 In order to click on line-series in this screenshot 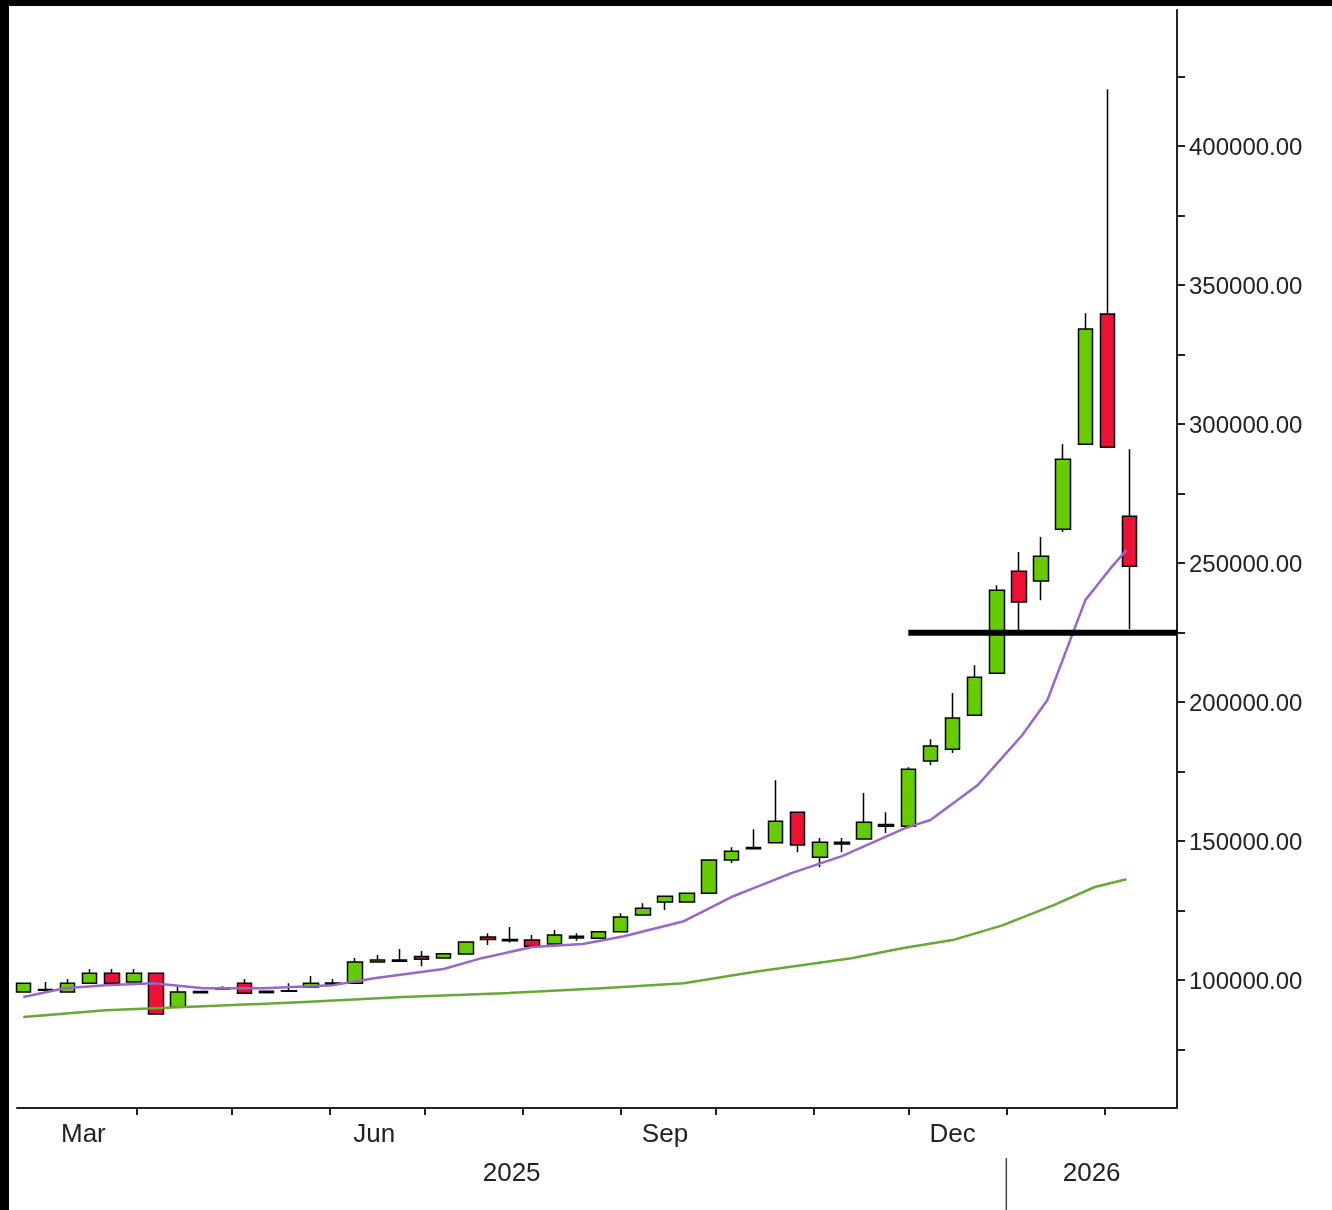, I will do `click(575, 948)`.